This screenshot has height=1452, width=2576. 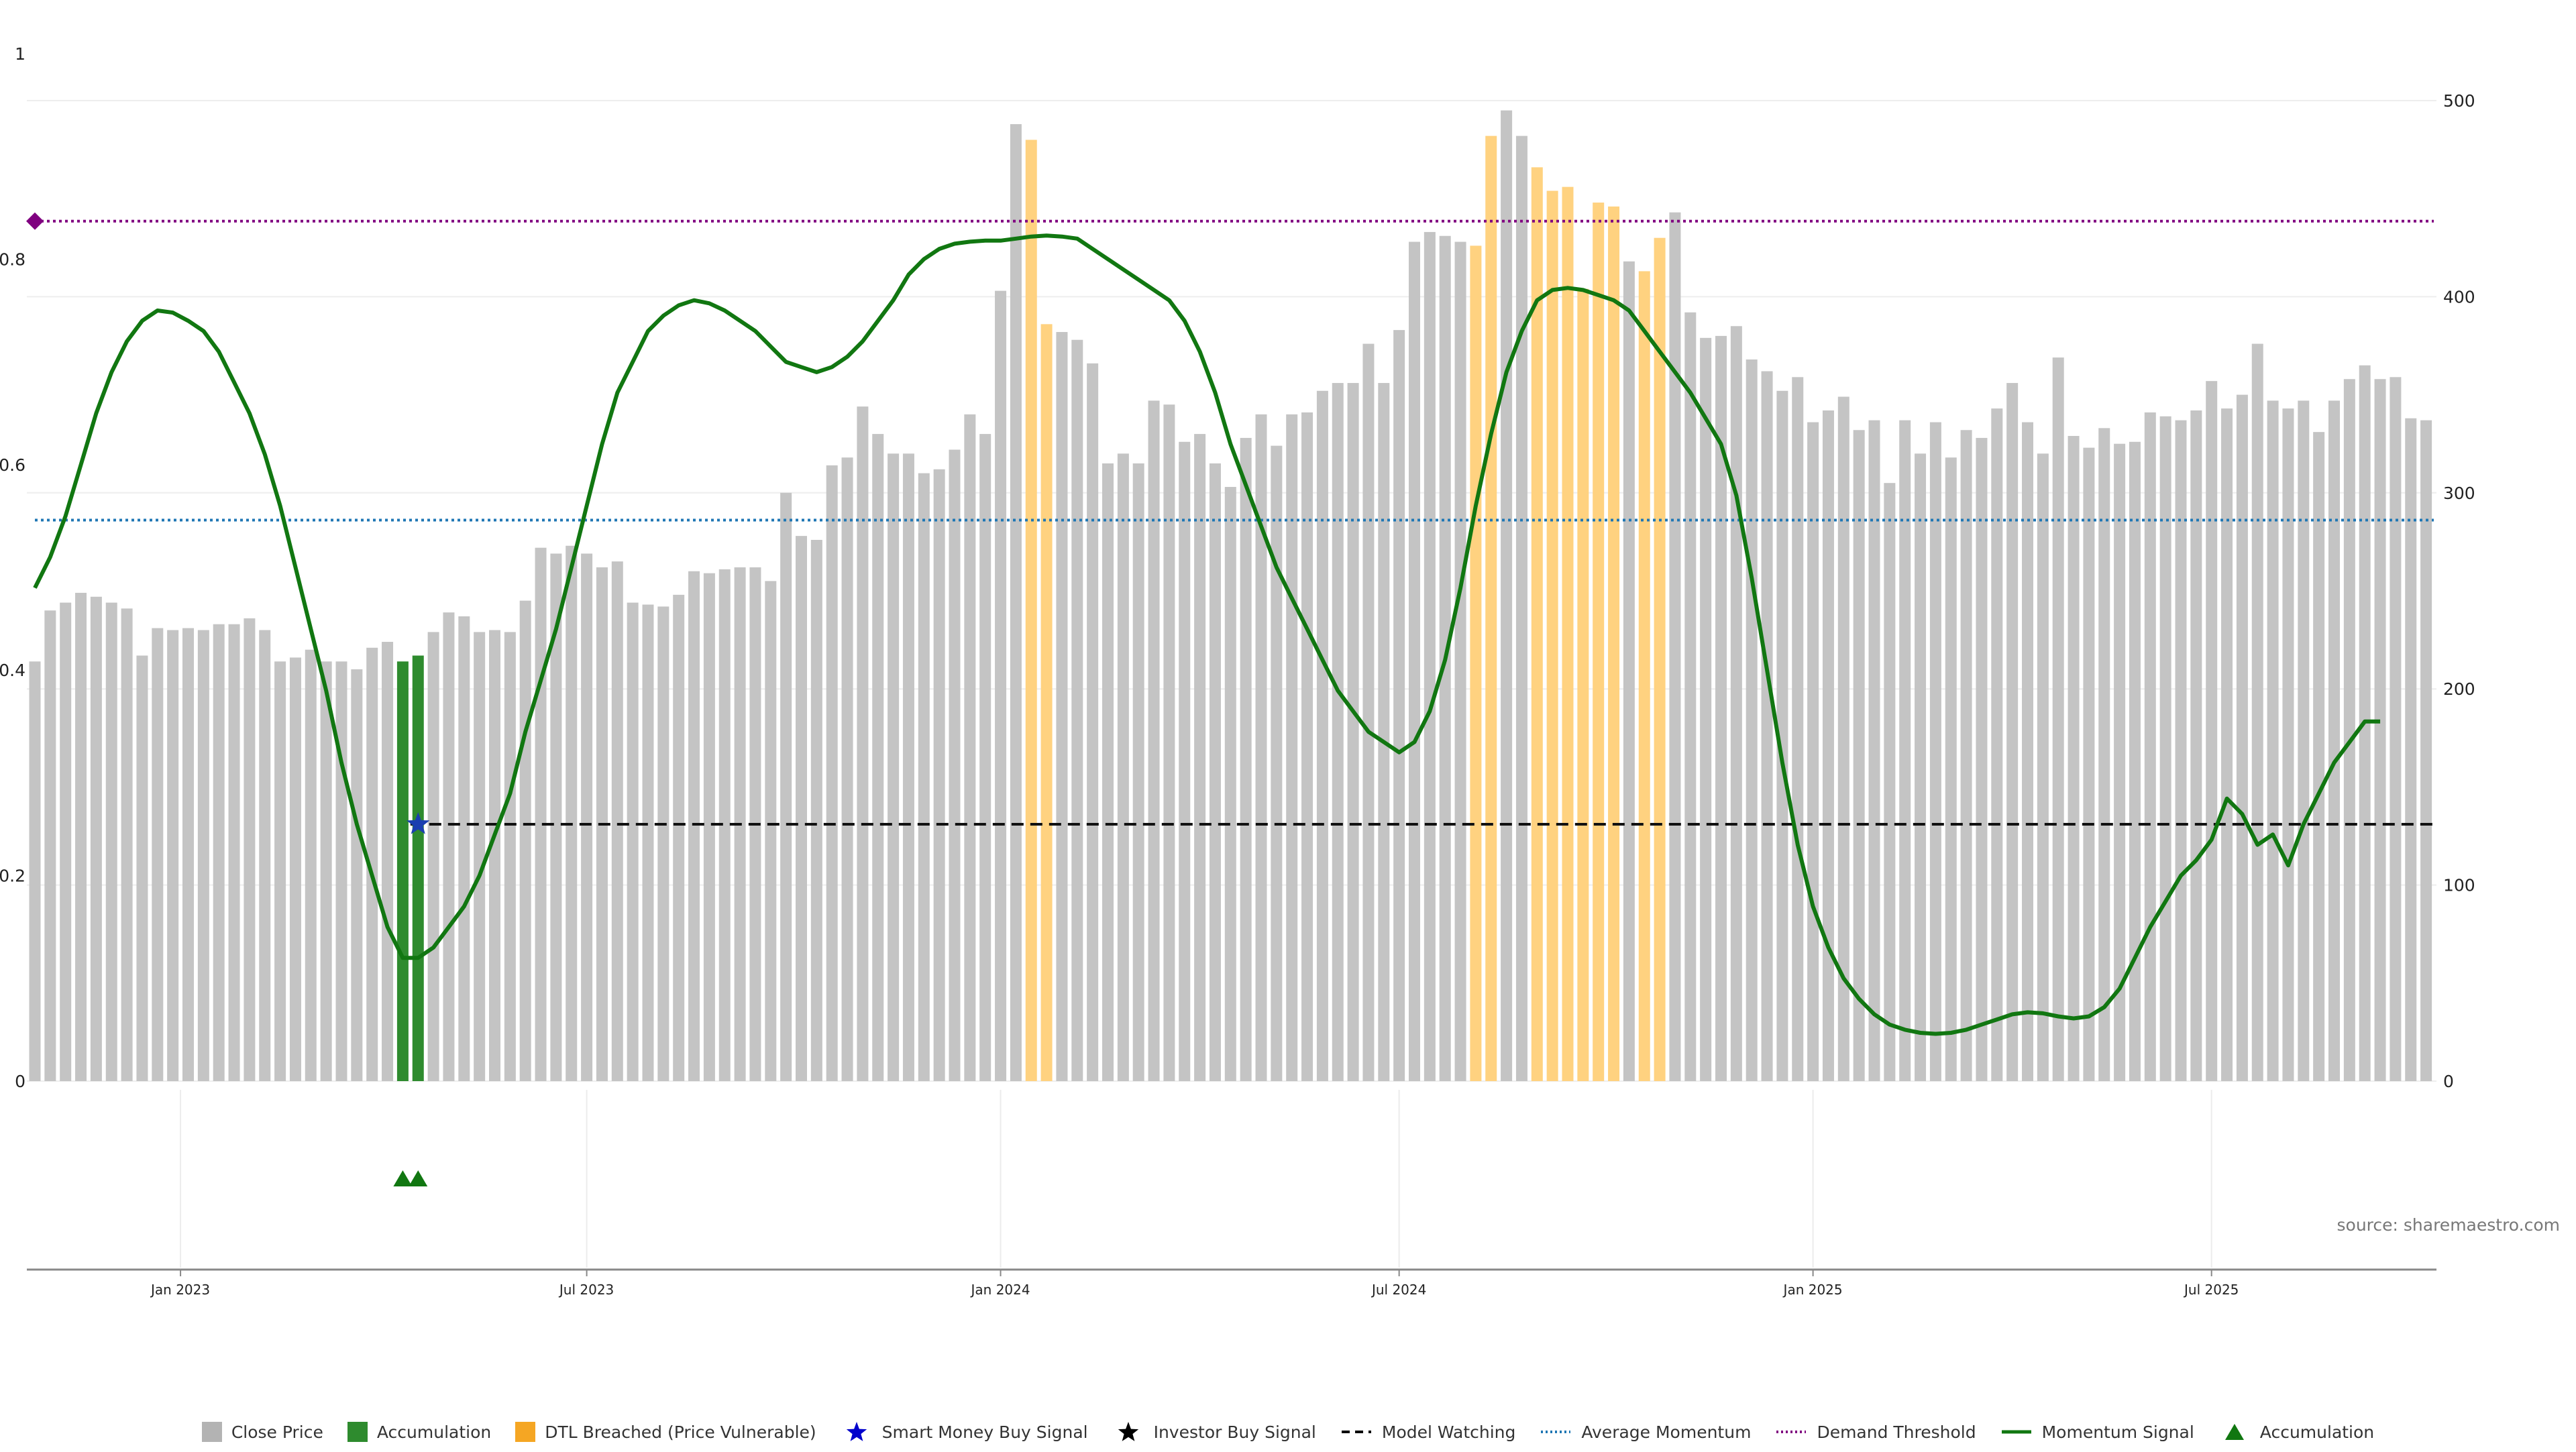 I want to click on left-axis-tick: 0.4, so click(x=12, y=670).